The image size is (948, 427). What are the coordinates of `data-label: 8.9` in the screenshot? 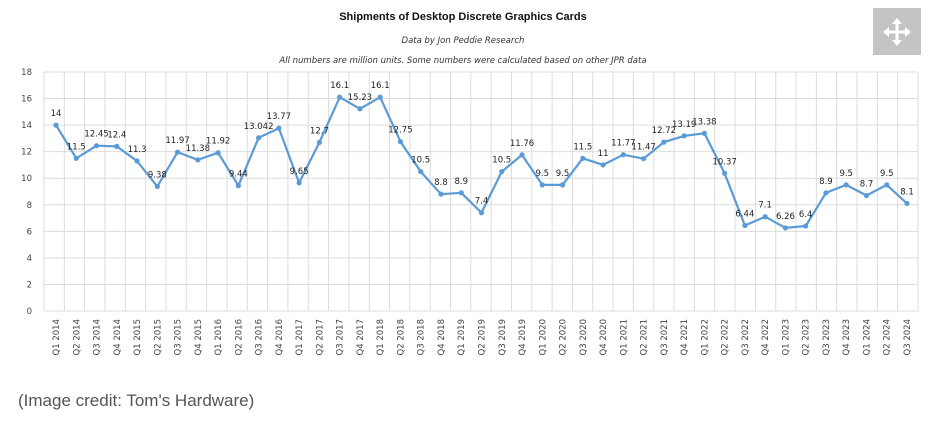 It's located at (826, 182).